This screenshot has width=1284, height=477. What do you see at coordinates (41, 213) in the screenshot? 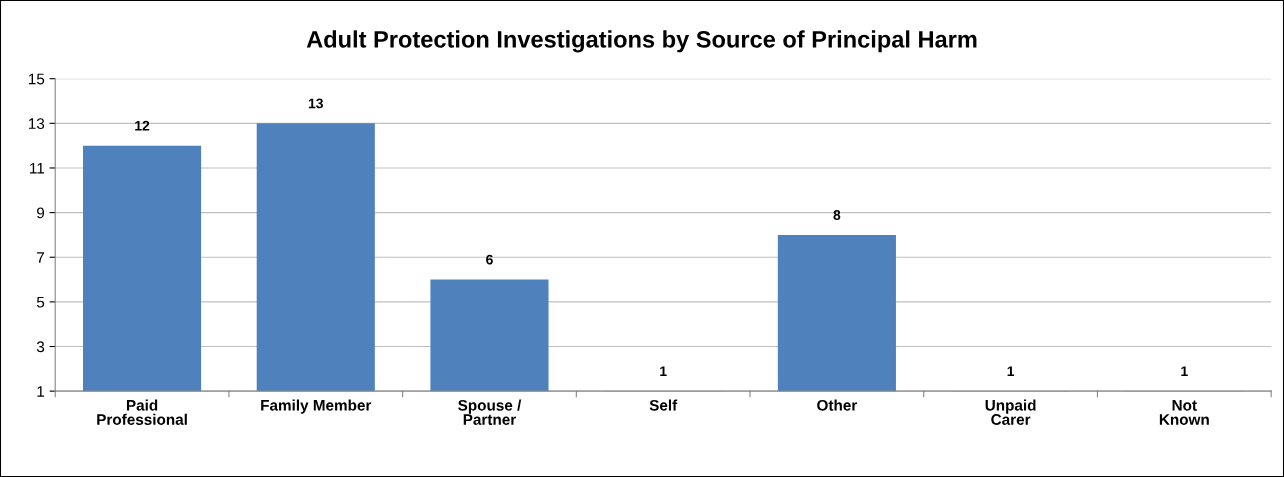
I see `y-tick-label: 9` at bounding box center [41, 213].